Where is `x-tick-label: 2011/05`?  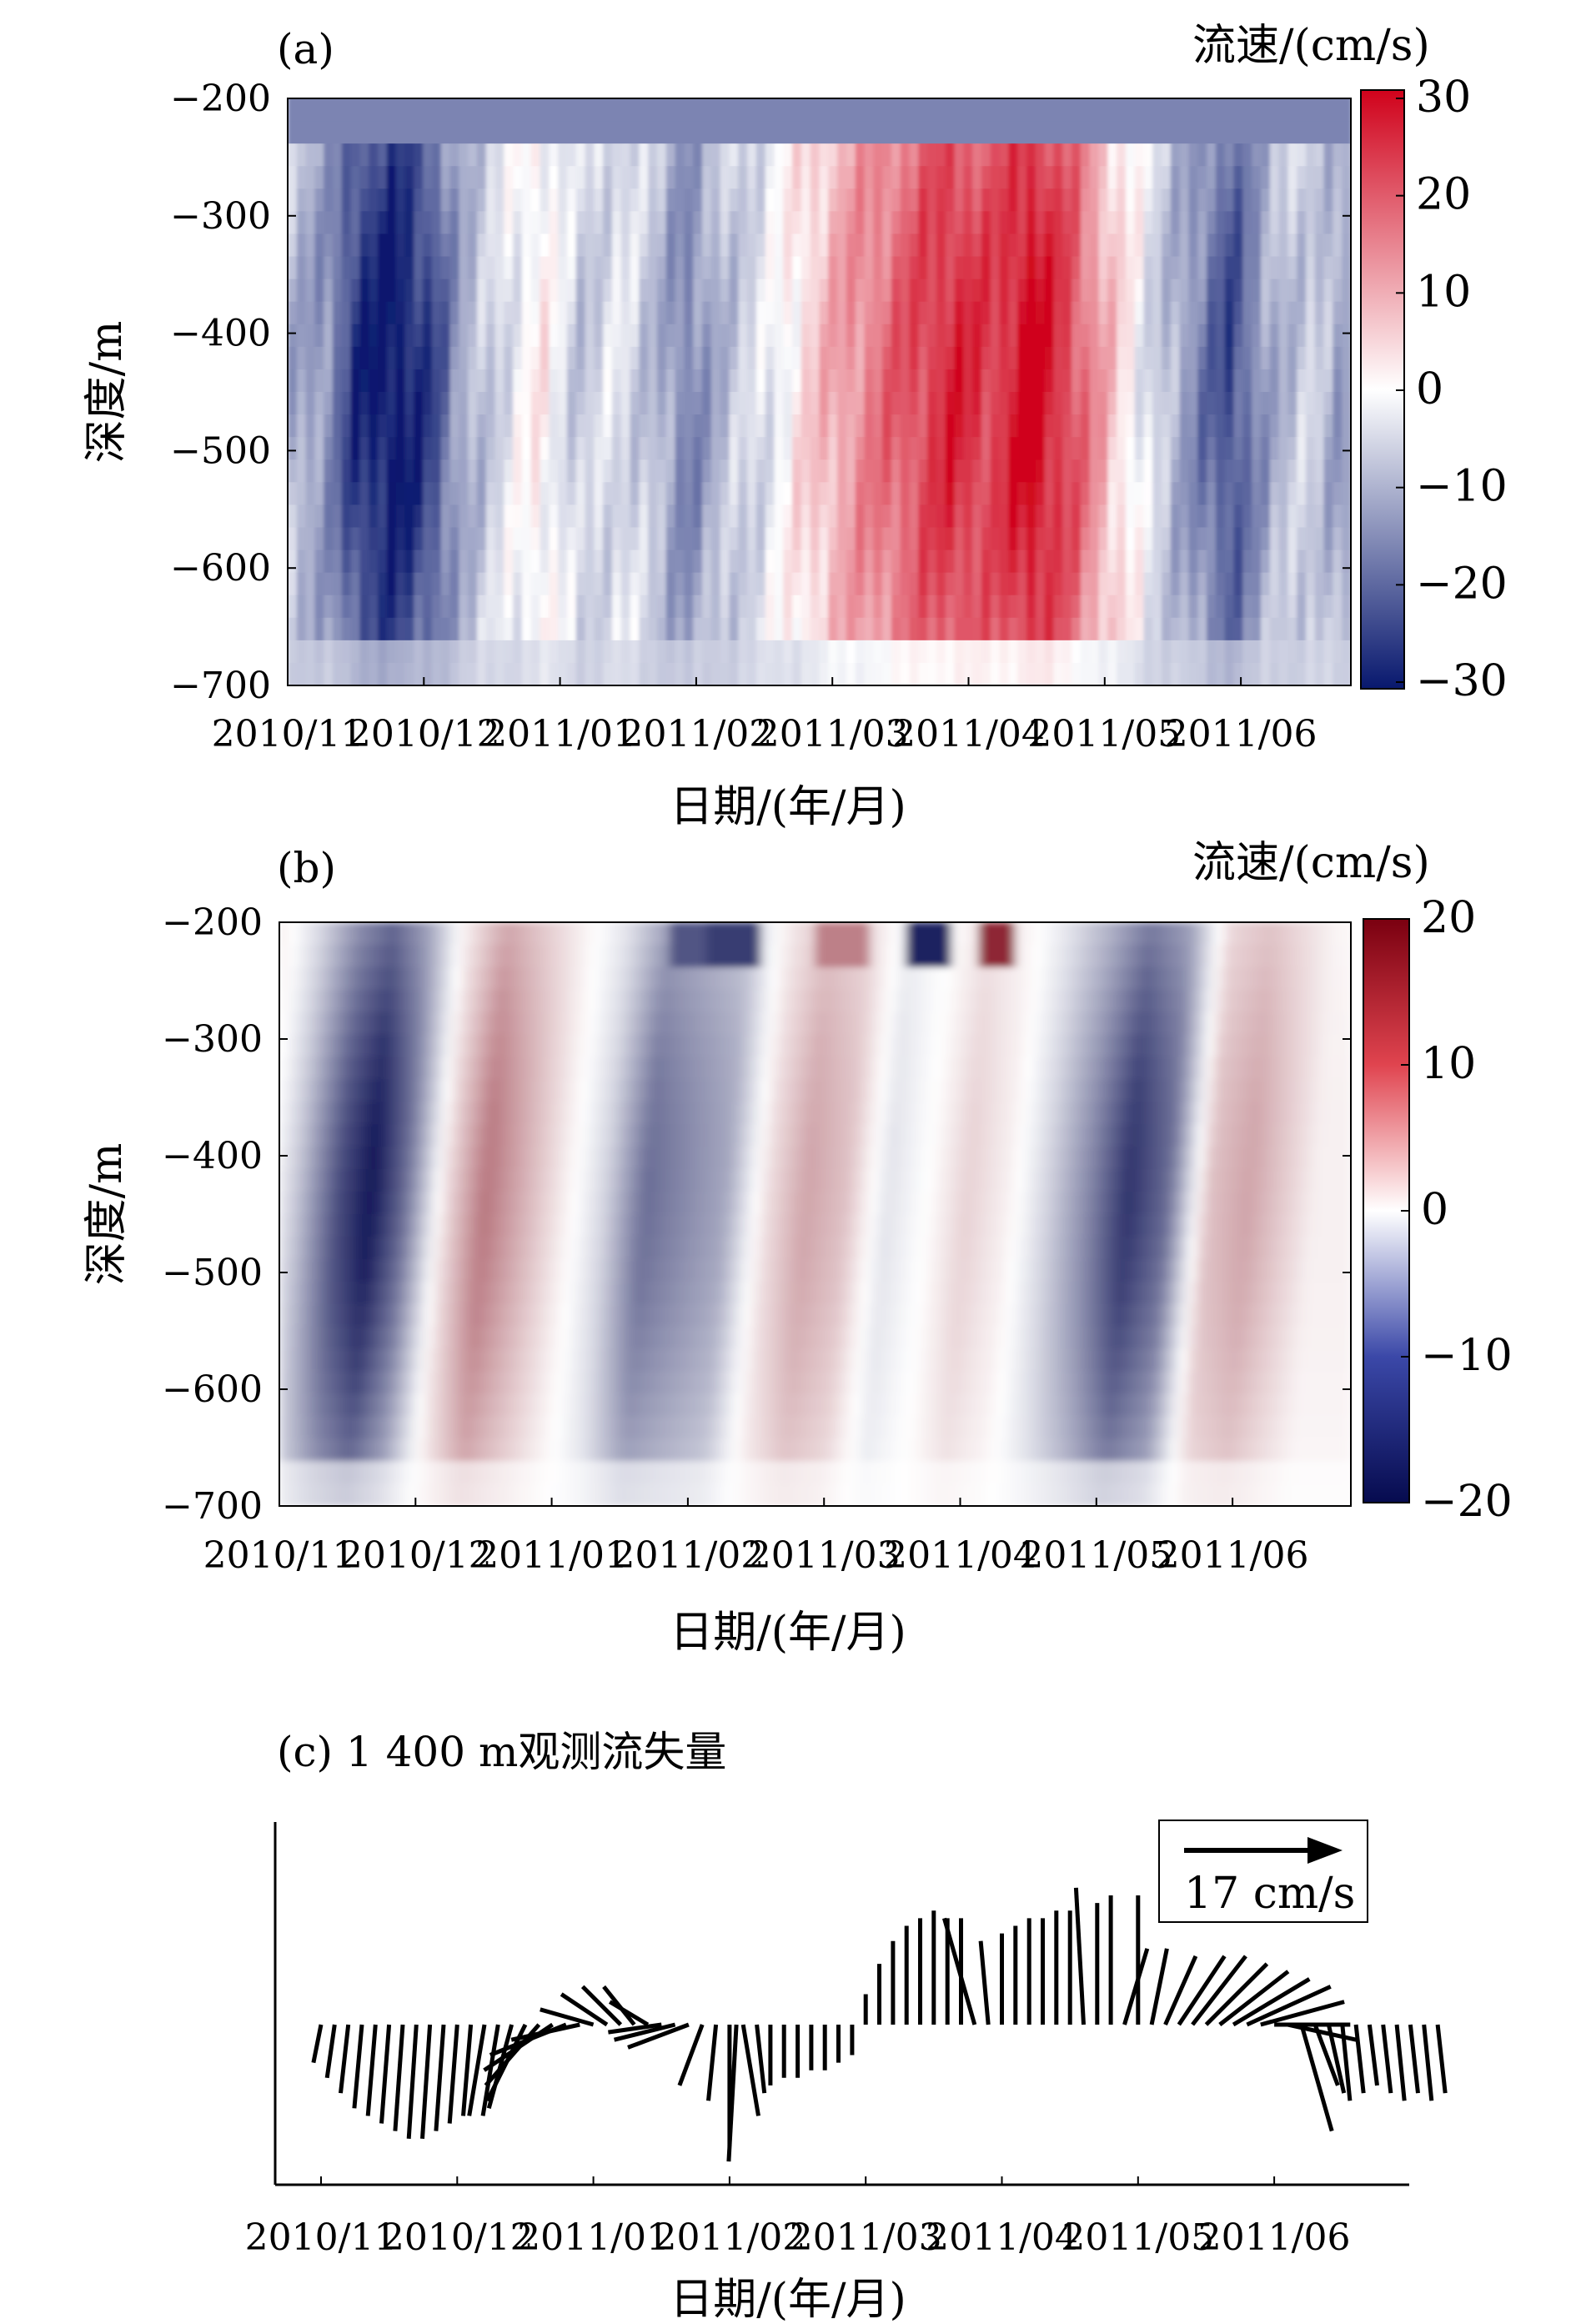
x-tick-label: 2011/05 is located at coordinates (1104, 734).